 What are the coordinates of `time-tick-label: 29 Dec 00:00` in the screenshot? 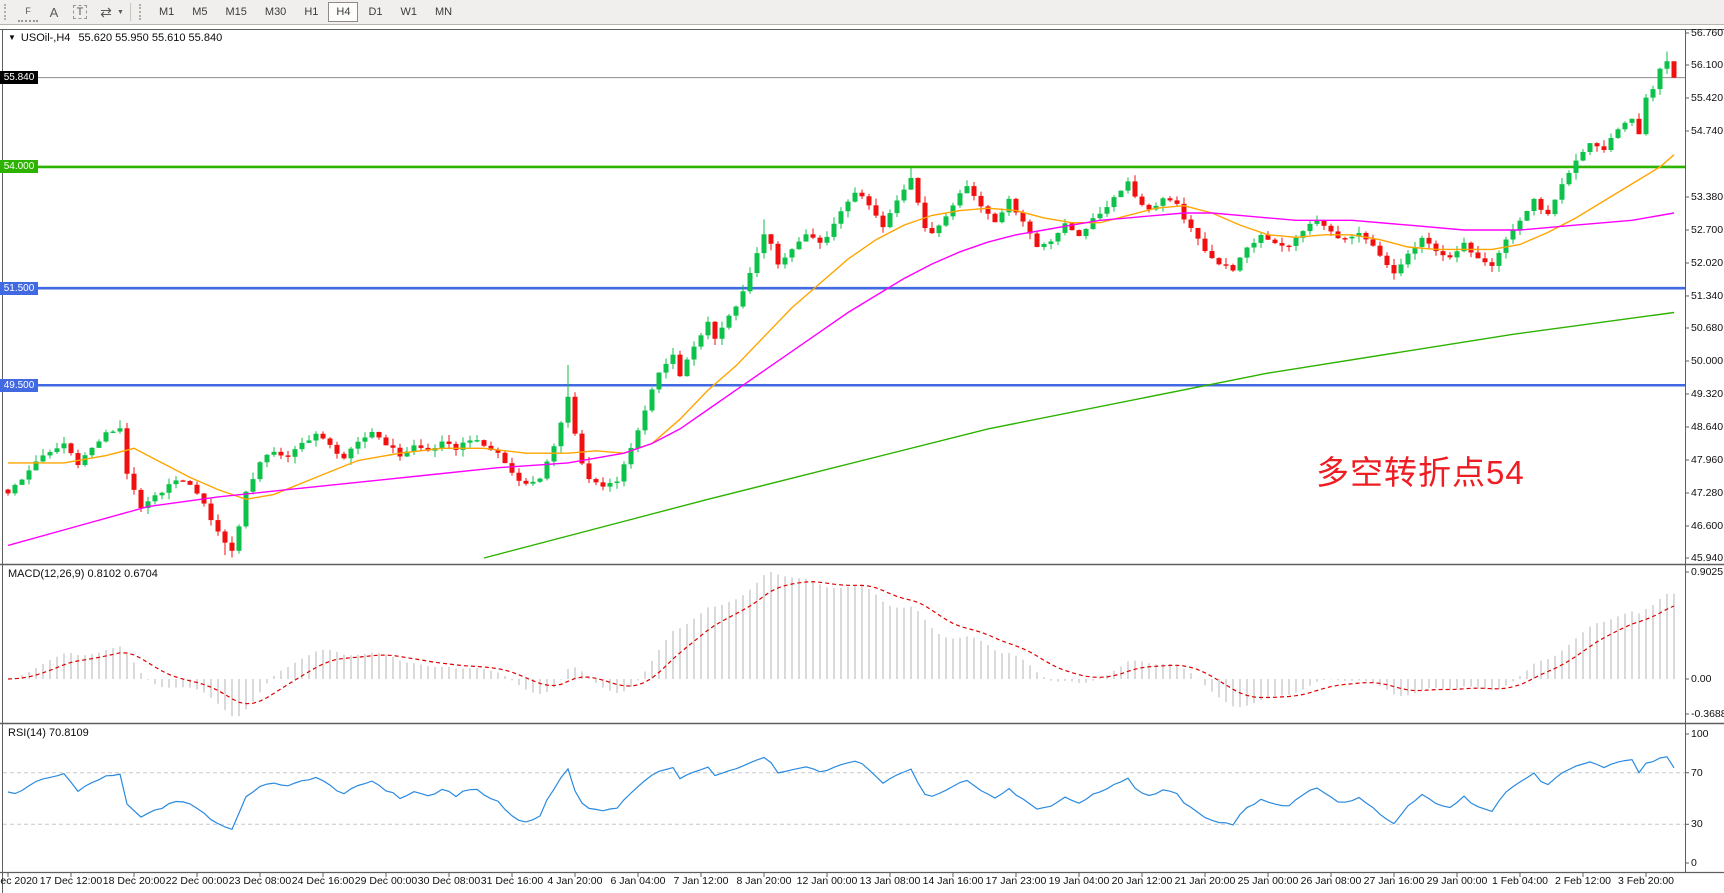 It's located at (386, 881).